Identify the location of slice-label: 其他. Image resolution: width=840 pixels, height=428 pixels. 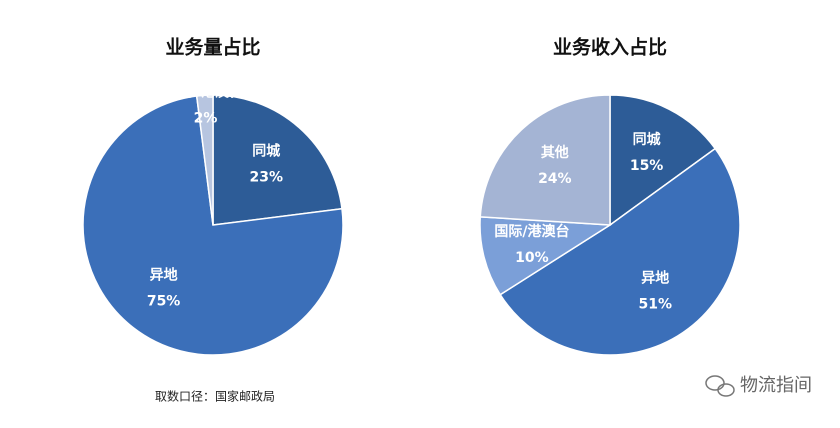
(555, 152).